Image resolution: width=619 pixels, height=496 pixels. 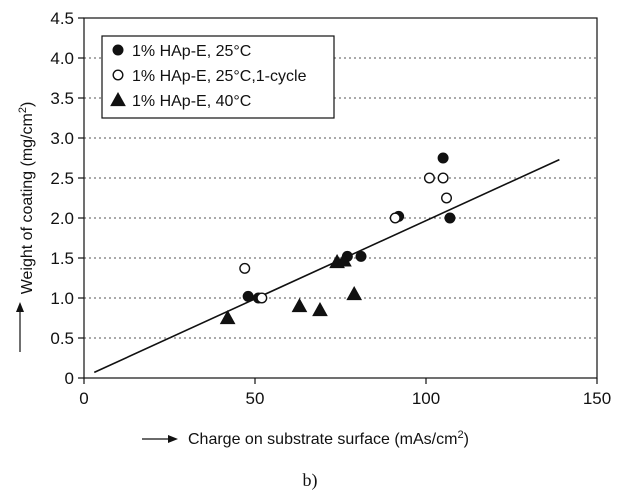 What do you see at coordinates (255, 398) in the screenshot?
I see `x-tick-label: 50` at bounding box center [255, 398].